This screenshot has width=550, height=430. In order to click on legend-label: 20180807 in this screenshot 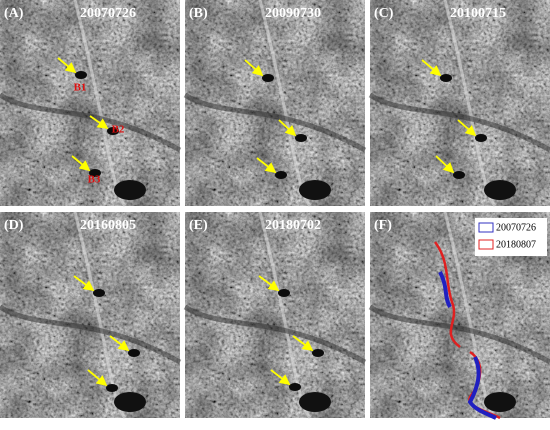, I will do `click(516, 244)`.